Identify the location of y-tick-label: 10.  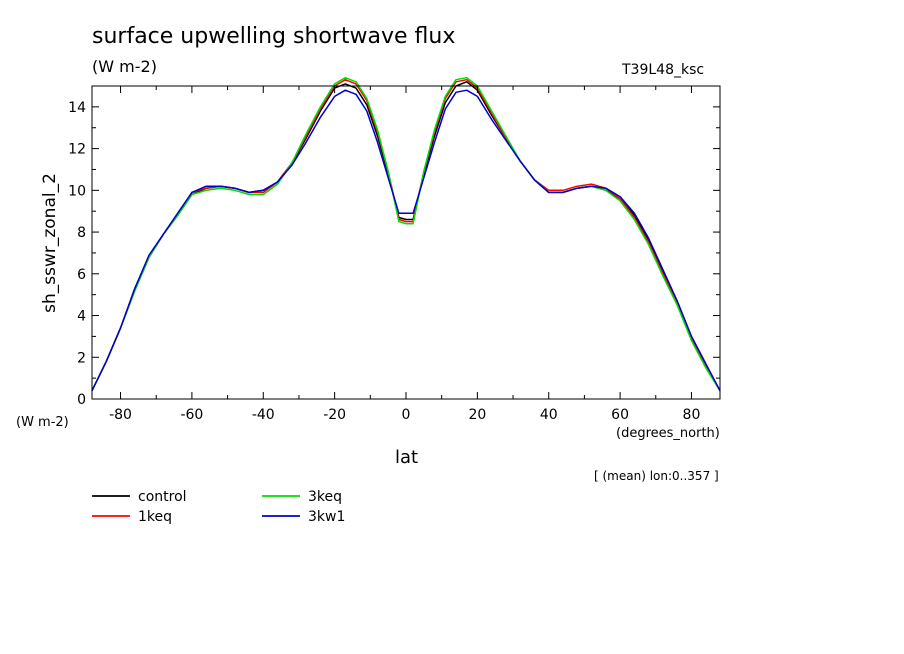
(77, 191).